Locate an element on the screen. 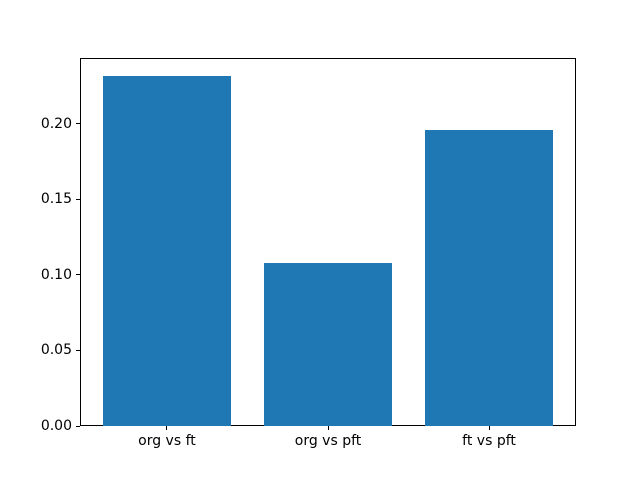  x-tick-label: org vs ft is located at coordinates (167, 441).